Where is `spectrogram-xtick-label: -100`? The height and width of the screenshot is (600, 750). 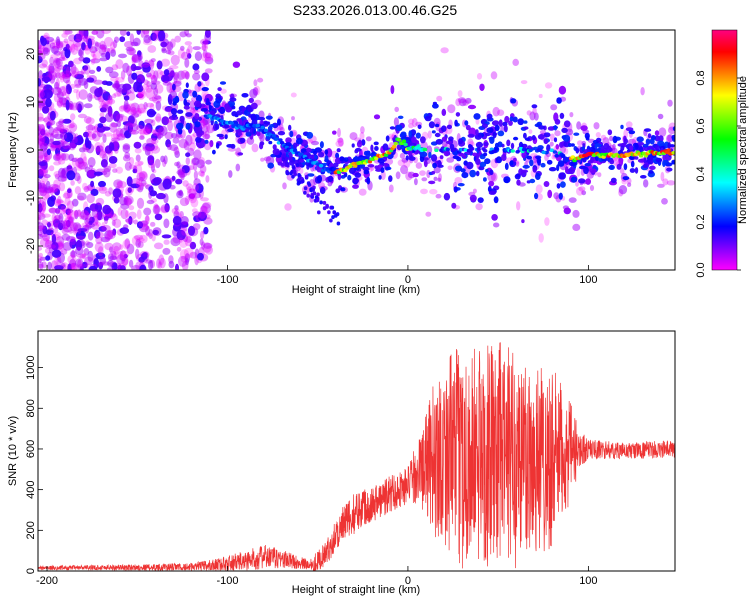 spectrogram-xtick-label: -100 is located at coordinates (227, 280).